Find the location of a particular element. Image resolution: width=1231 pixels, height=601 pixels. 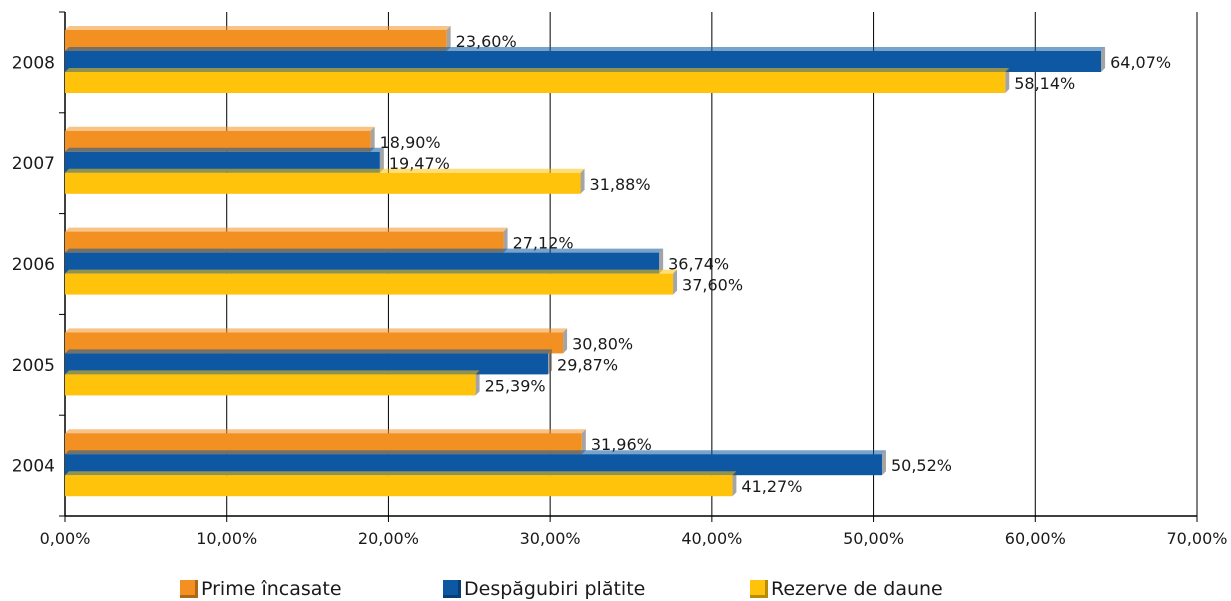

data-label: 41,27% is located at coordinates (771, 486).